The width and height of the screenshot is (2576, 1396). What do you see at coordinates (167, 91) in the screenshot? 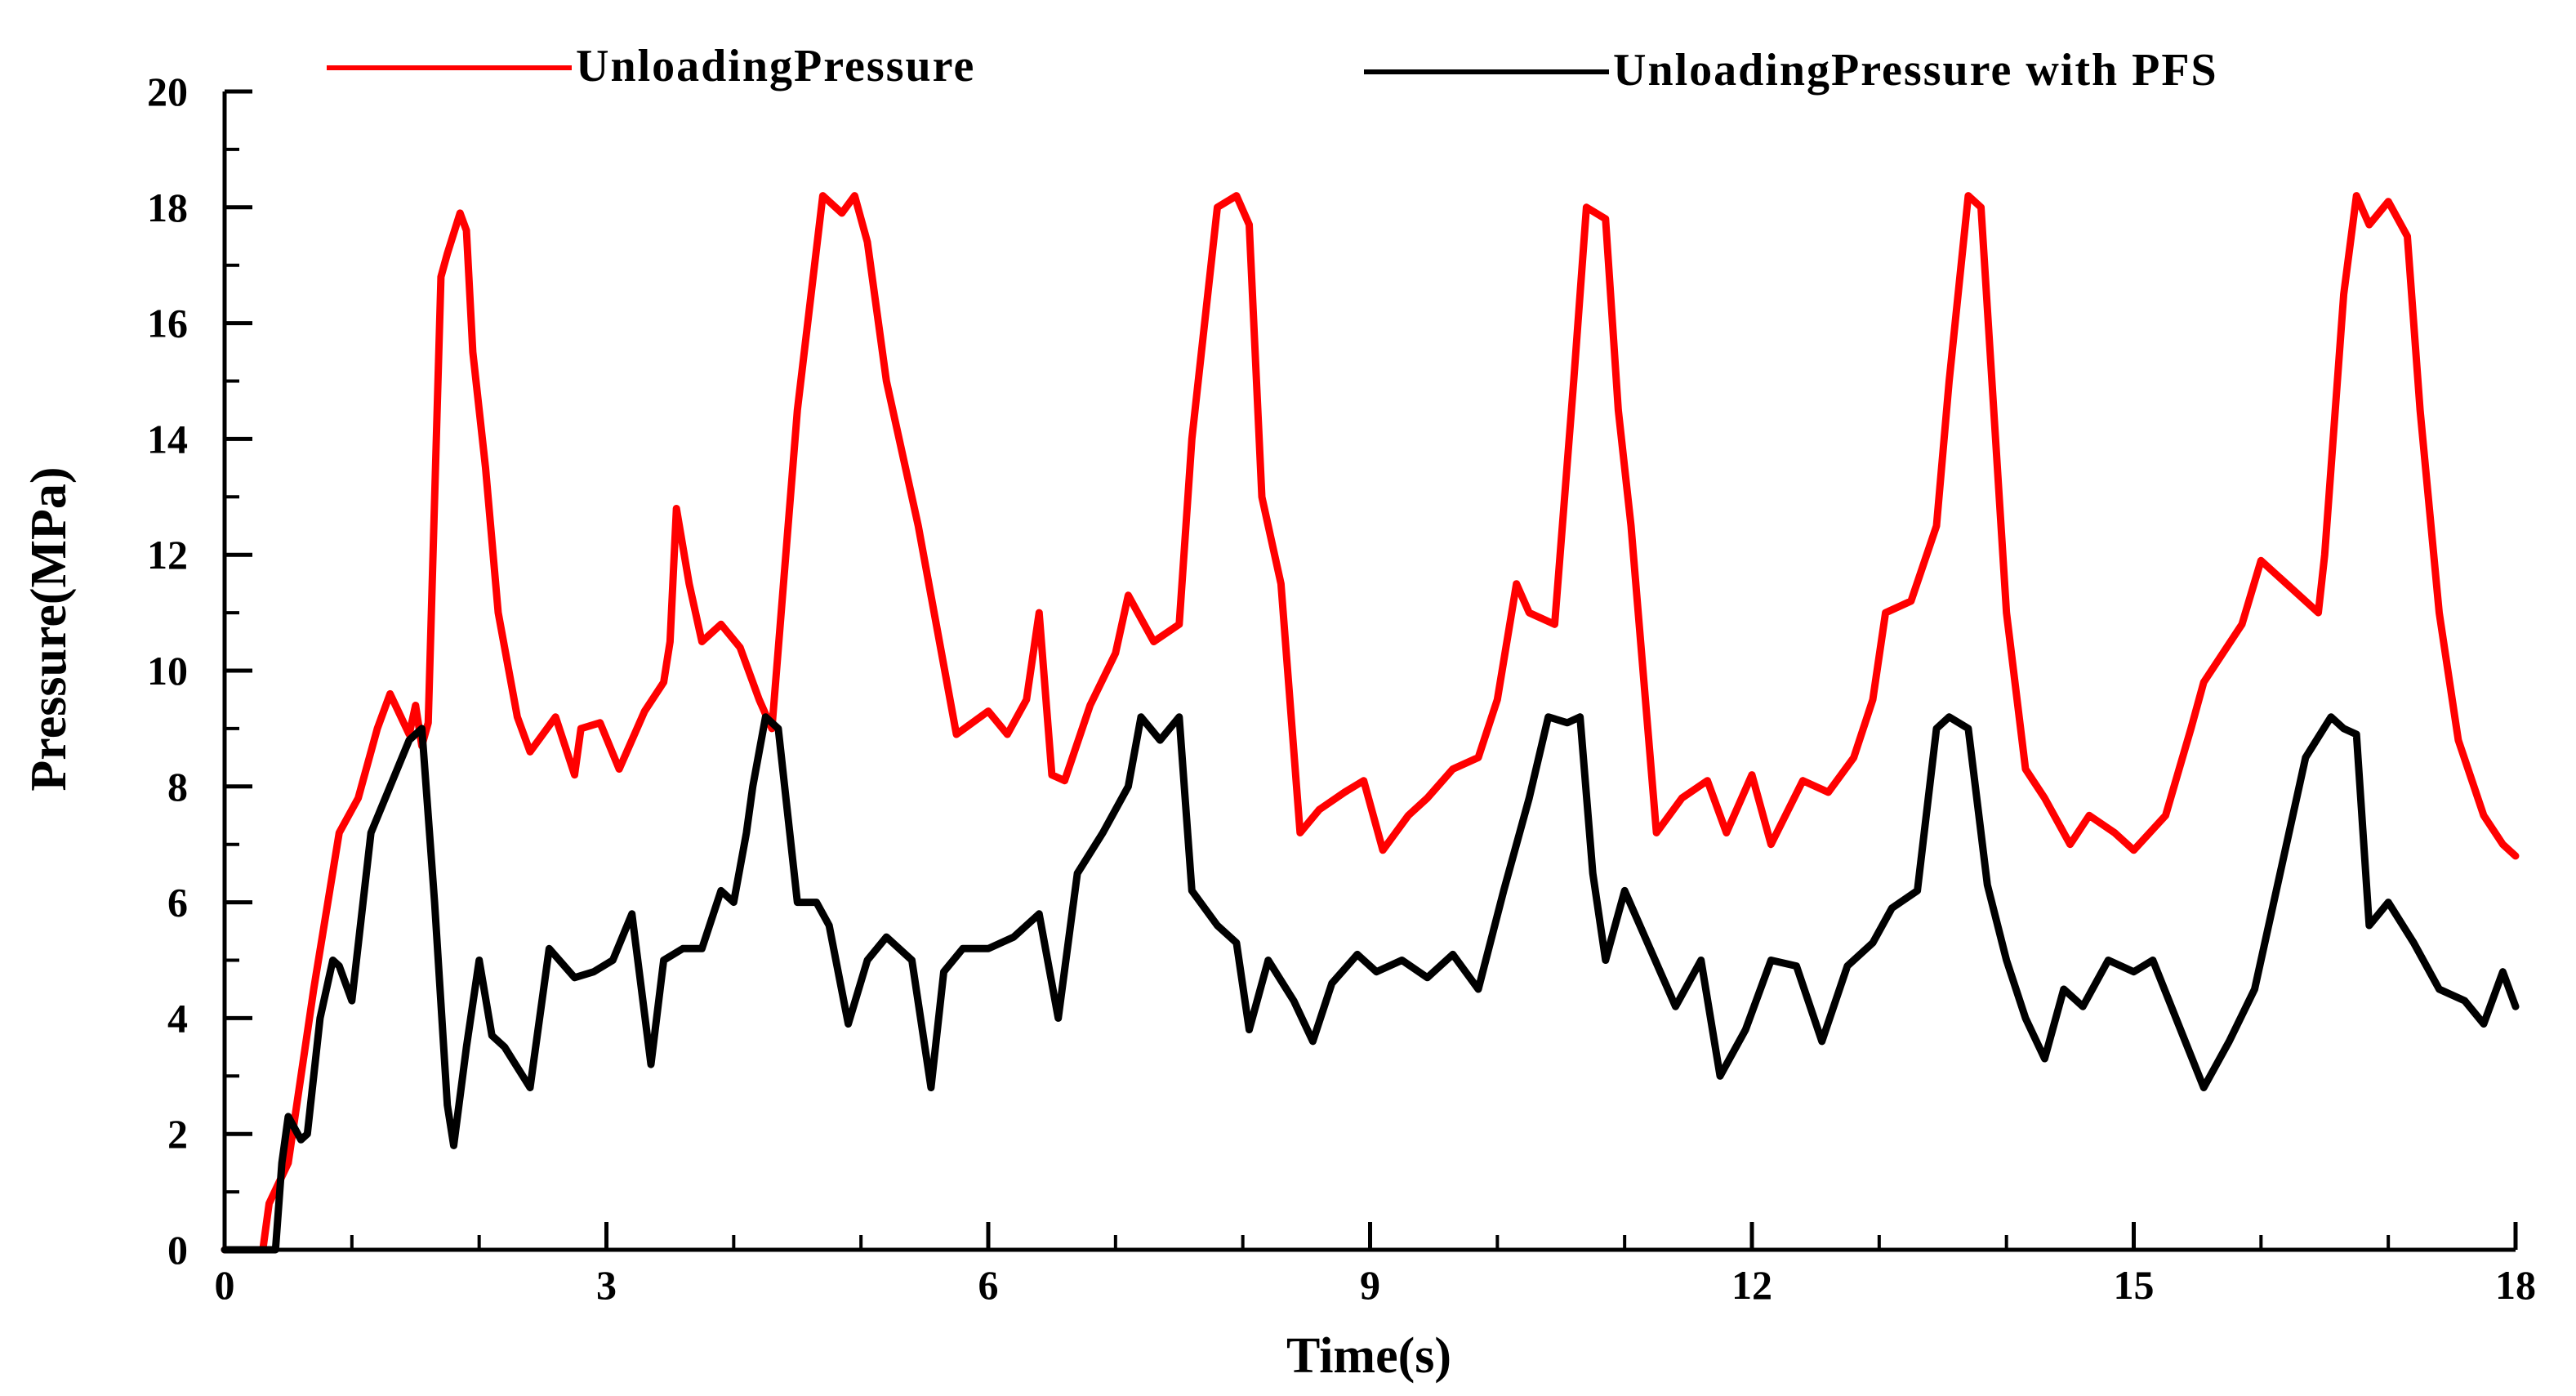
I see `y-tick-label: 20` at bounding box center [167, 91].